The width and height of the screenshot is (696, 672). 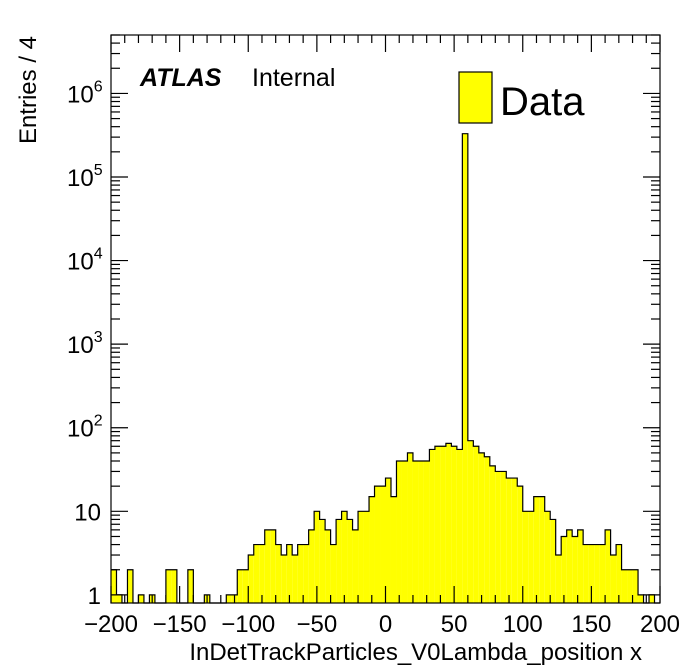 I want to click on x-tick-label: −200, so click(x=111, y=624).